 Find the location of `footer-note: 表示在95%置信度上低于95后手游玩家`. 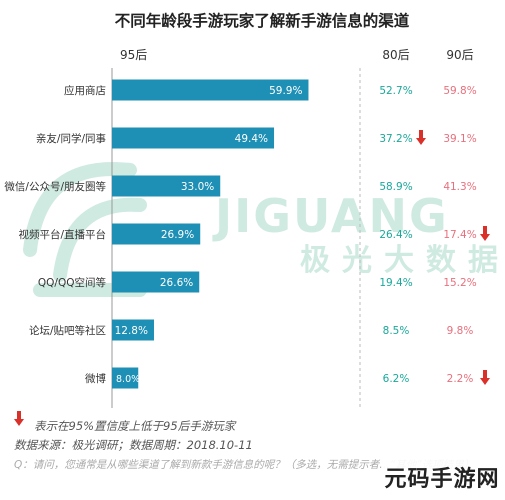

footer-note: 表示在95%置信度上低于95后手游玩家 is located at coordinates (124, 426).